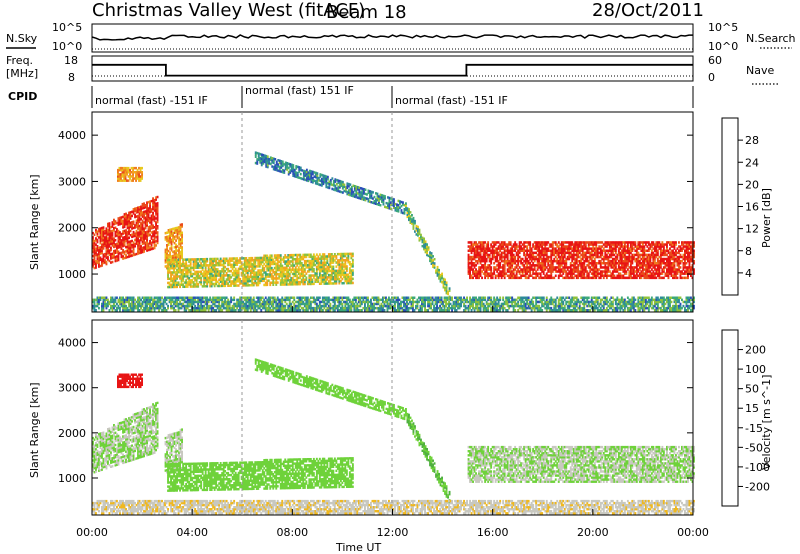 This screenshot has height=554, width=800. I want to click on cpid-segment-2: normal (fast) 151 IF, so click(299, 90).